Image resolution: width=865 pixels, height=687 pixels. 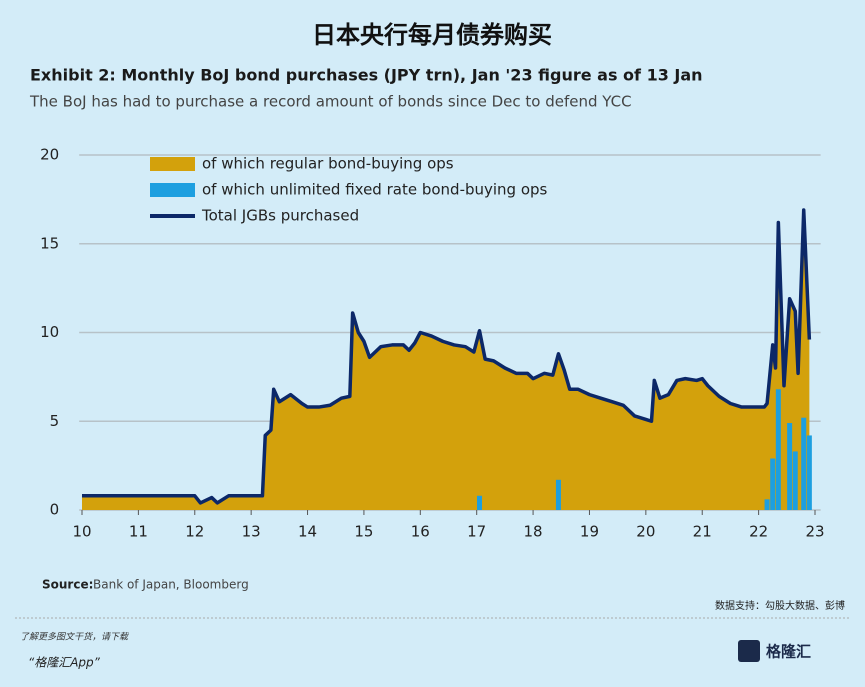 What do you see at coordinates (328, 164) in the screenshot?
I see `legend-label: of which regular bond-buying ops` at bounding box center [328, 164].